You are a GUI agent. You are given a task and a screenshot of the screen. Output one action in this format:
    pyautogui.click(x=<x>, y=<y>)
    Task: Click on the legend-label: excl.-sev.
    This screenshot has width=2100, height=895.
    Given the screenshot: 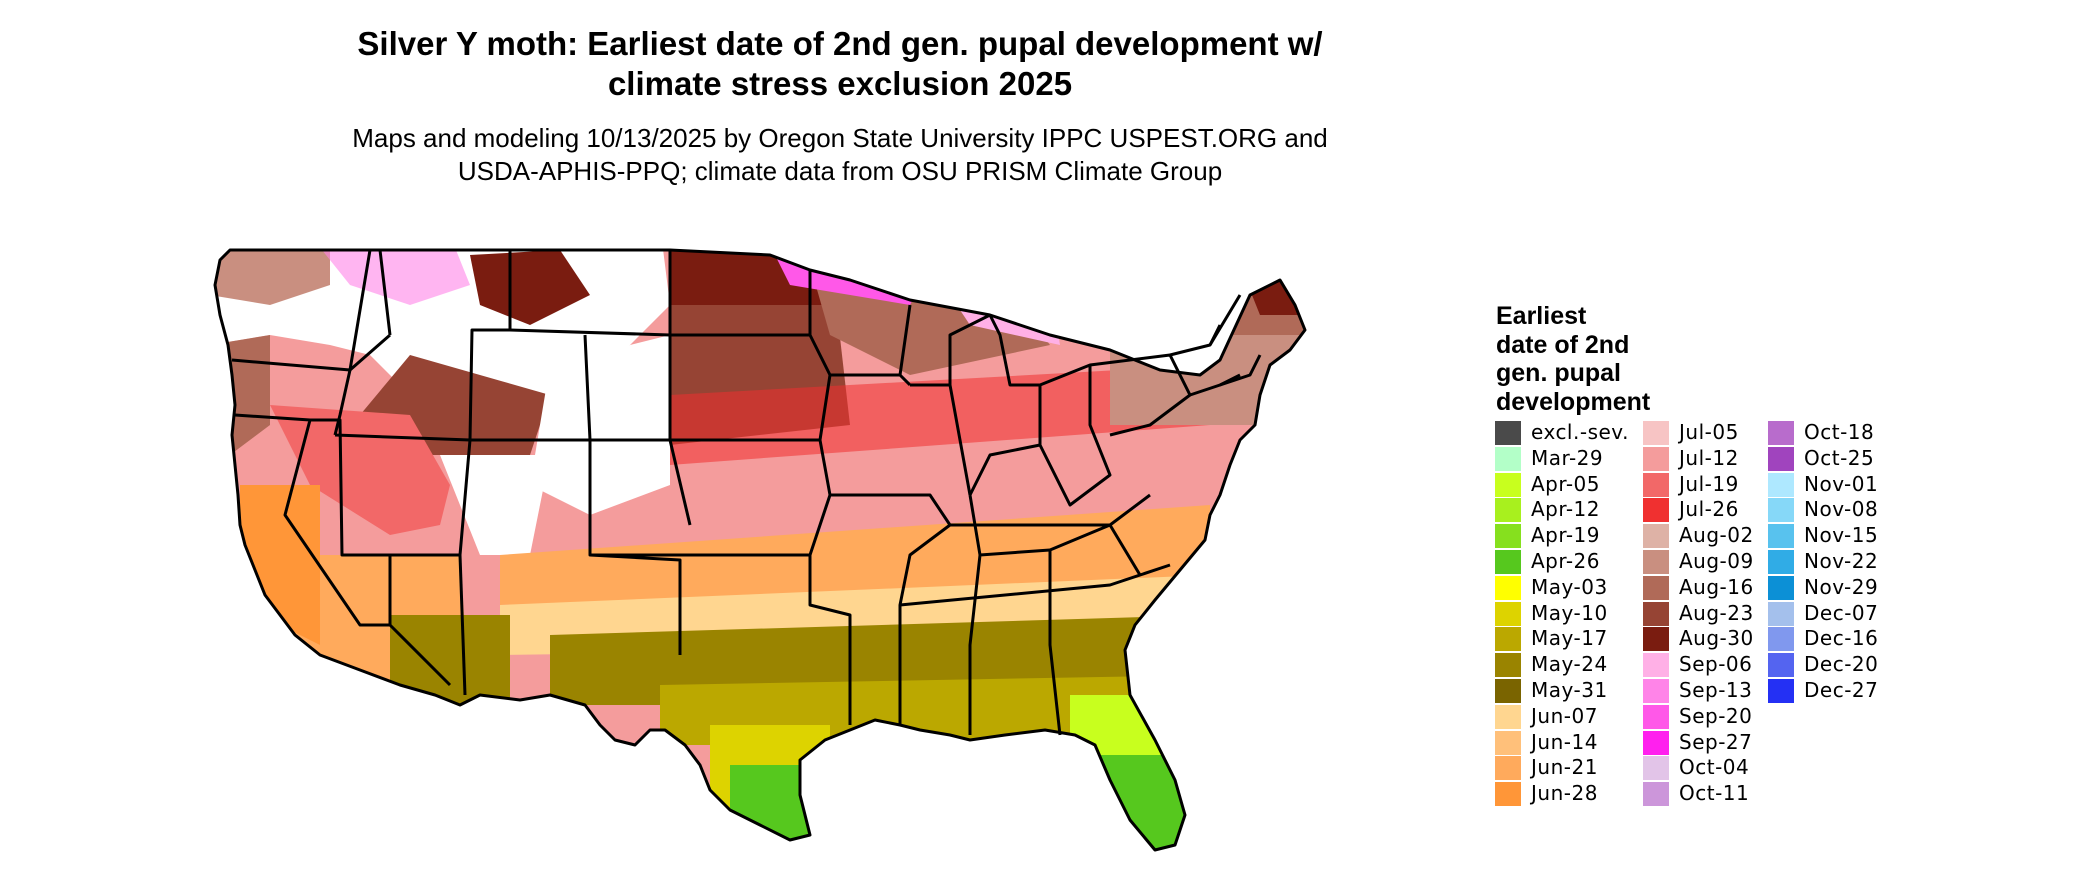 What is the action you would take?
    pyautogui.click(x=1580, y=432)
    